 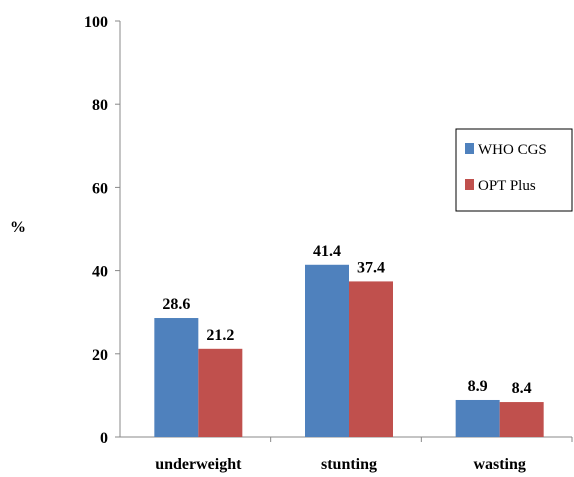 I want to click on data-label: 8.4, so click(x=522, y=388).